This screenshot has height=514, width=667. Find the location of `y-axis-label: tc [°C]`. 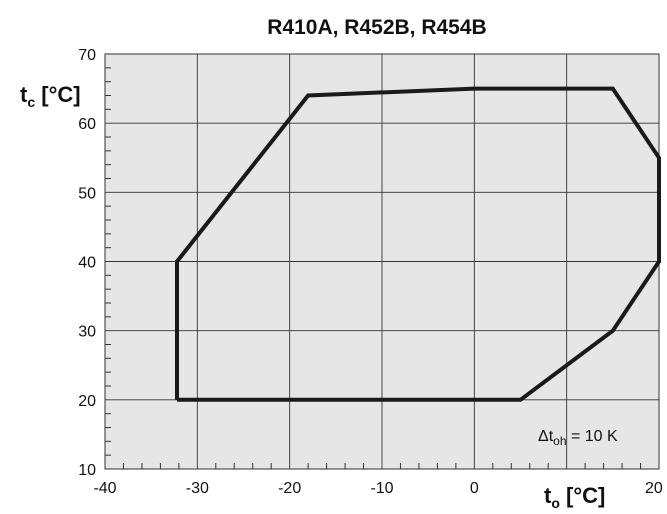

y-axis-label: tc [°C] is located at coordinates (50, 96).